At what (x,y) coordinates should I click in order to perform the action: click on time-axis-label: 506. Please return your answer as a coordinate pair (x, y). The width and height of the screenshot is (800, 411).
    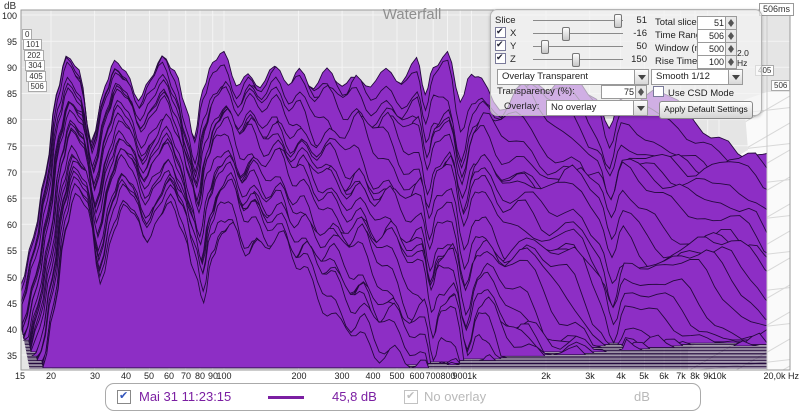
    Looking at the image, I should click on (37, 86).